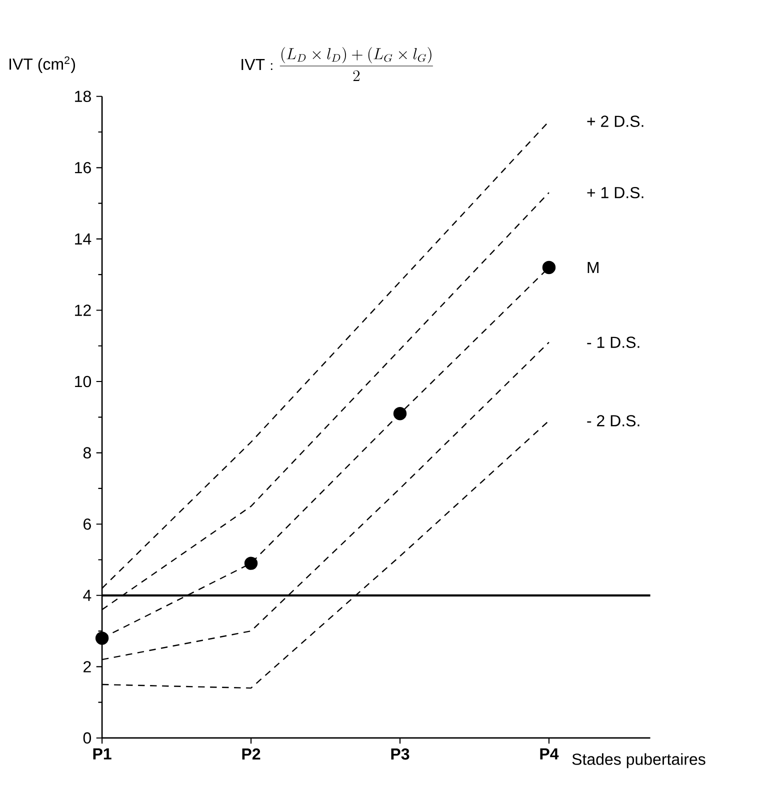 Image resolution: width=771 pixels, height=791 pixels. I want to click on text: - 2 D.S., so click(613, 420).